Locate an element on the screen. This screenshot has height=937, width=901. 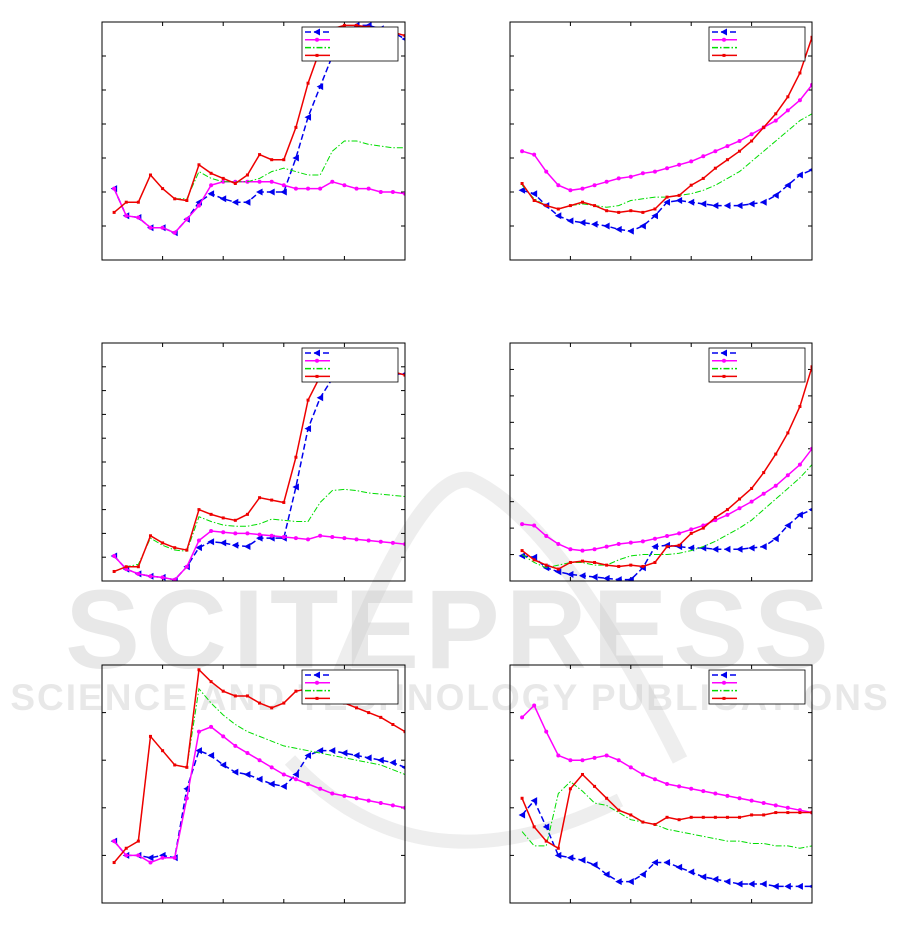
plot-frame is located at coordinates (253, 462).